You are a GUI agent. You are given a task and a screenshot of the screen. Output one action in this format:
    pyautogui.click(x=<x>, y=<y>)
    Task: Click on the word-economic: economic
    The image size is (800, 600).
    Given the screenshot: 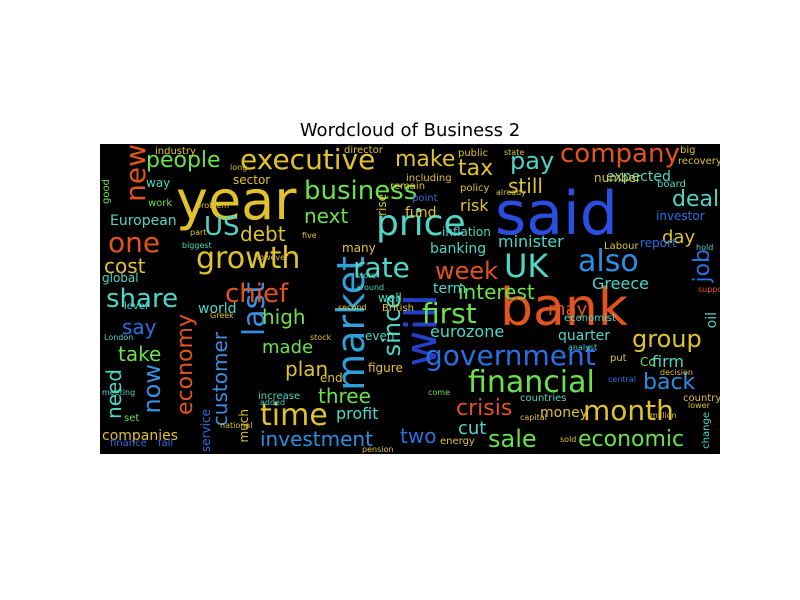 What is the action you would take?
    pyautogui.click(x=631, y=439)
    